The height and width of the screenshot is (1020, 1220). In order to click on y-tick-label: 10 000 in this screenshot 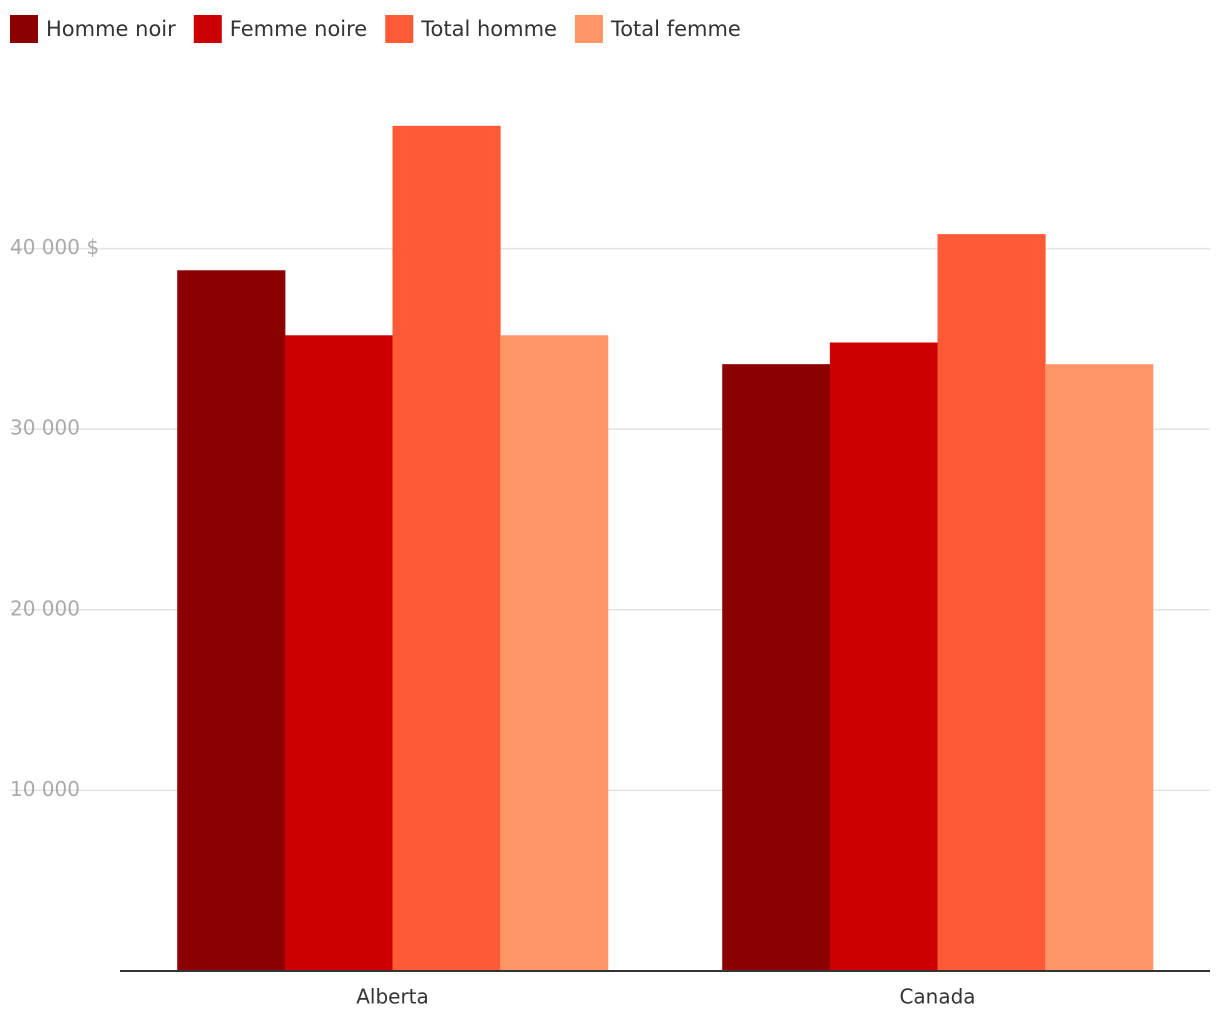, I will do `click(45, 789)`.